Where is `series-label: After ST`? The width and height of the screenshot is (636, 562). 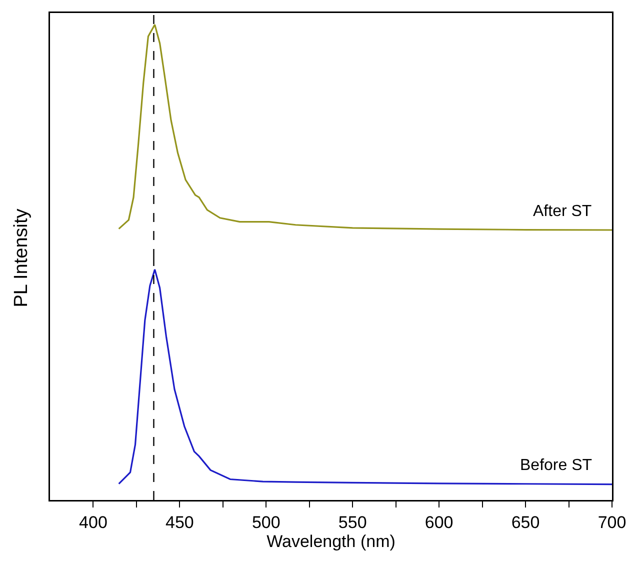
series-label: After ST is located at coordinates (562, 211).